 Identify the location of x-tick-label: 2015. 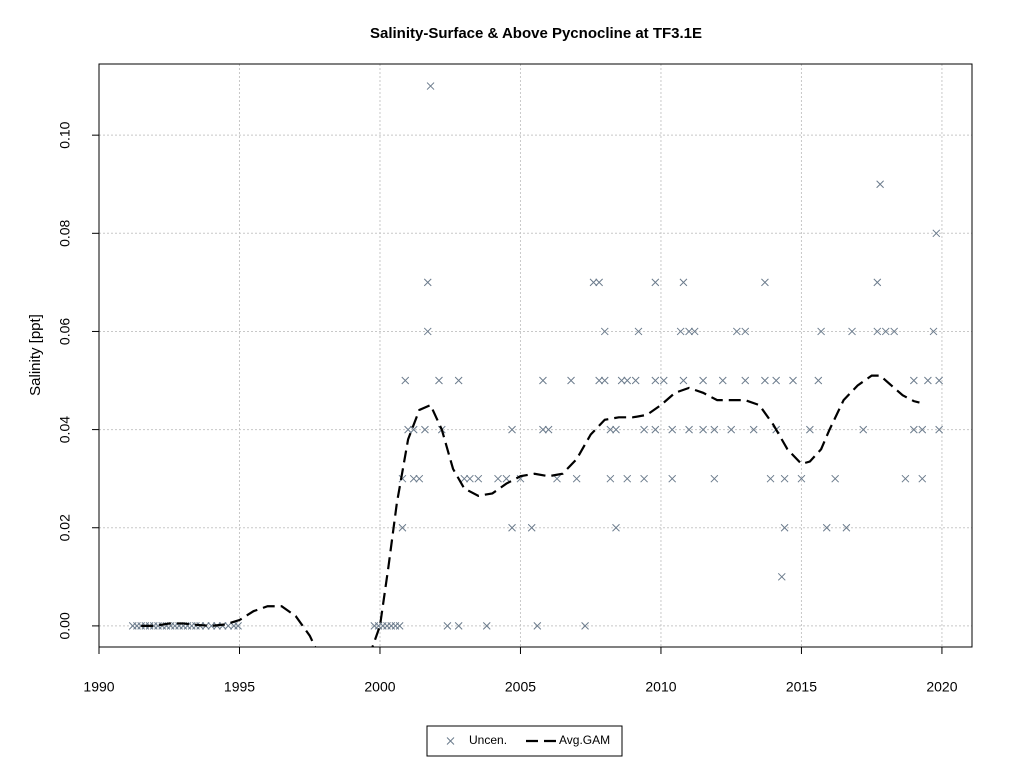
(801, 687).